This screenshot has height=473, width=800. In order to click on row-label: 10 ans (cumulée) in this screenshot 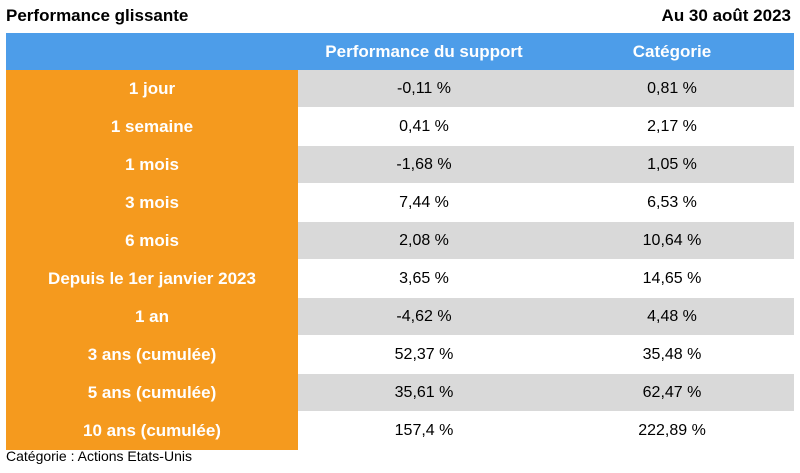, I will do `click(152, 430)`.